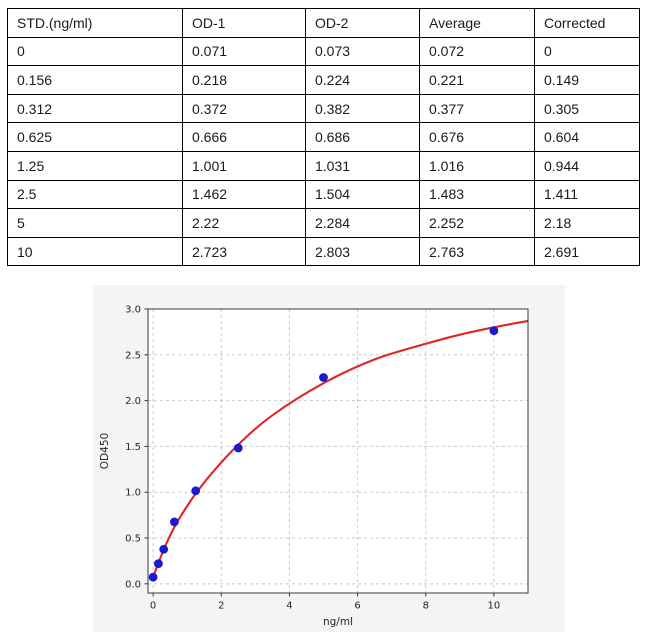 This screenshot has width=654, height=636. Describe the element at coordinates (362, 251) in the screenshot. I see `table-cell: 2.803` at that location.